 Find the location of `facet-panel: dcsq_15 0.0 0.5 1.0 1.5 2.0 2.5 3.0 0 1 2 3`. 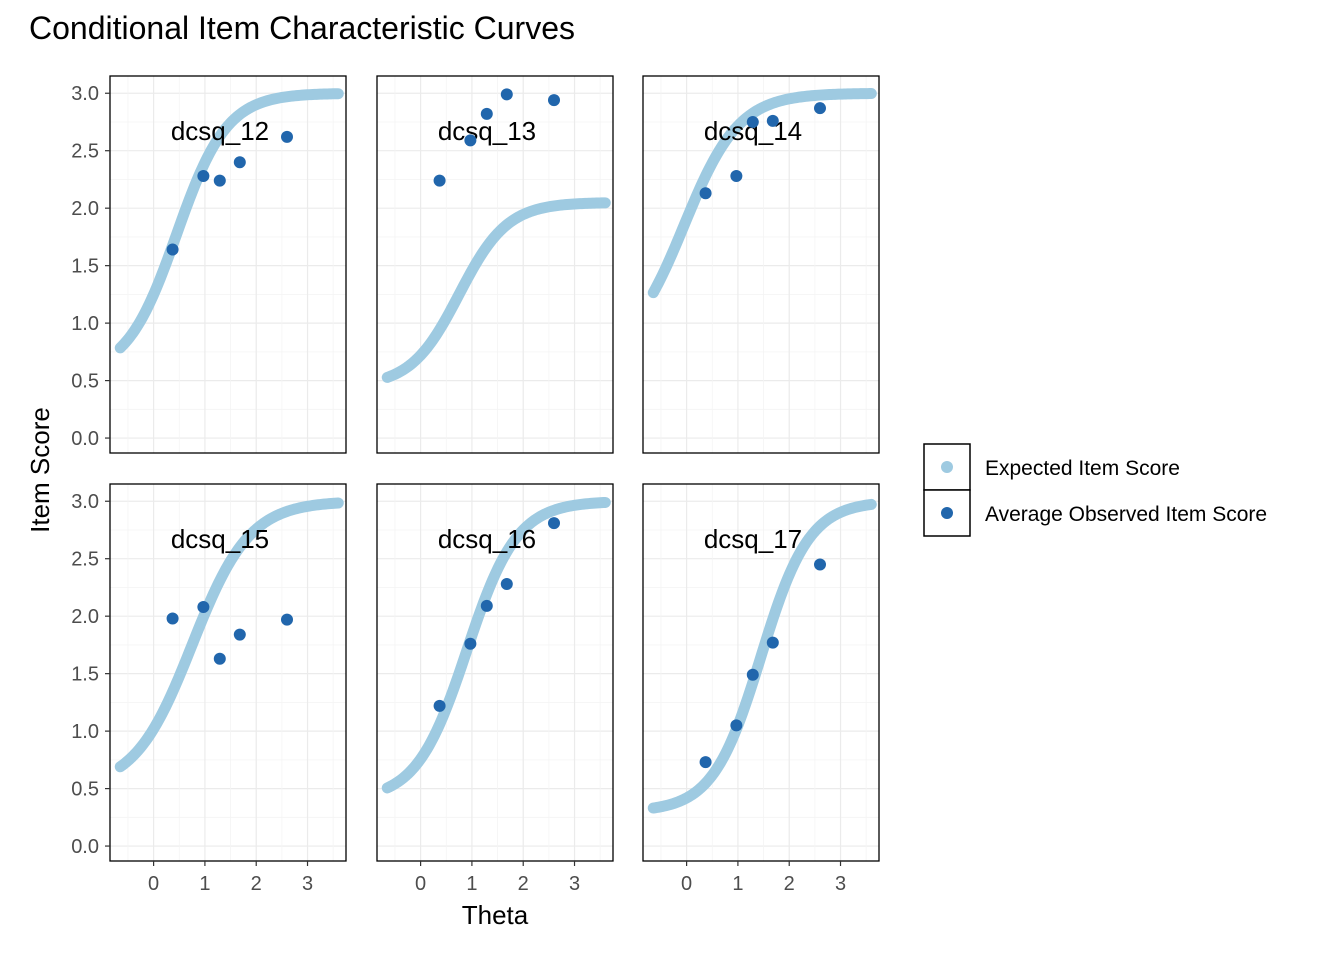

facet-panel: dcsq_15 0.0 0.5 1.0 1.5 2.0 2.5 3.0 0 1 2 3 is located at coordinates (209, 689).